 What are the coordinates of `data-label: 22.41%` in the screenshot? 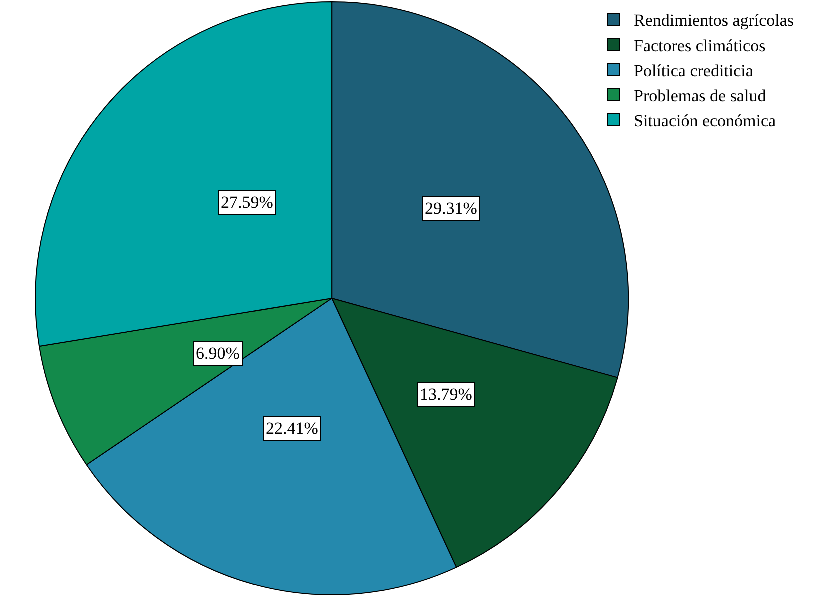 It's located at (292, 428).